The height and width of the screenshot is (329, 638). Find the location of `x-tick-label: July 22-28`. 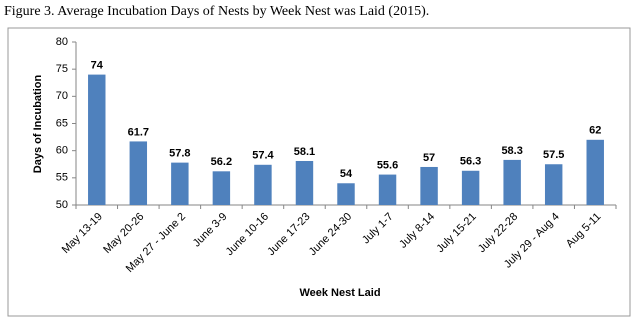

x-tick-label: July 22-28 is located at coordinates (498, 233).